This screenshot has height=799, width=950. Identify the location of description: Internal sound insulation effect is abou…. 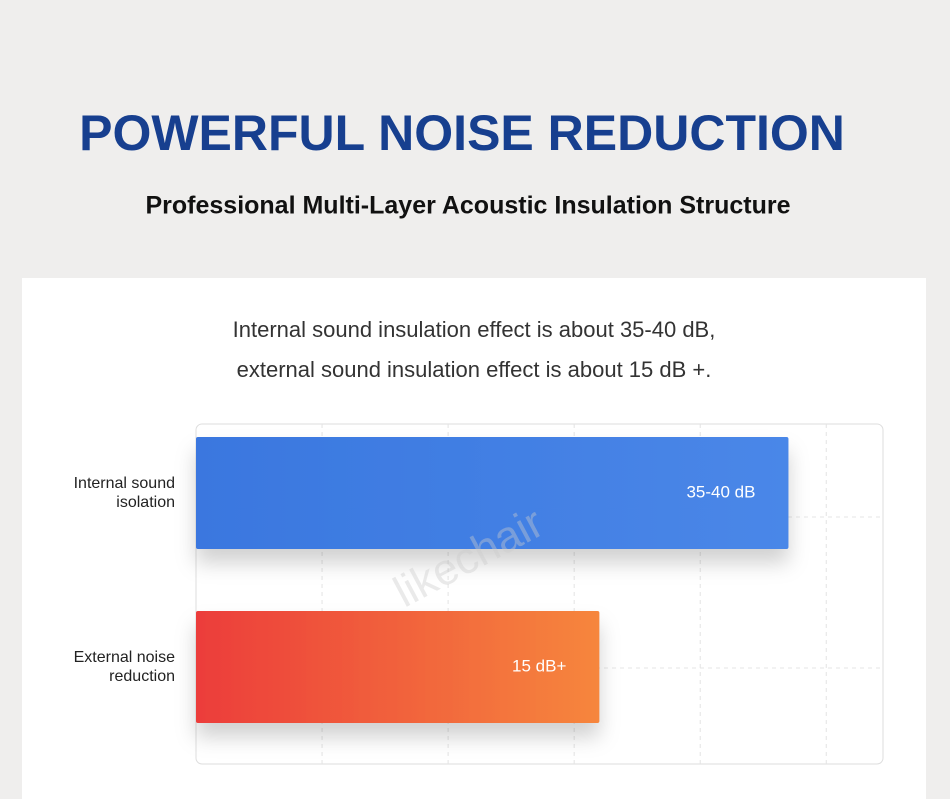
(474, 329).